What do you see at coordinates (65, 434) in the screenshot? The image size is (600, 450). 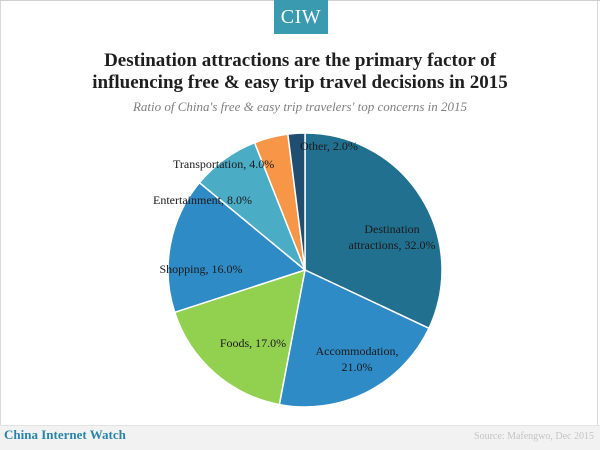 I see `footer-brand: China Internet Watch` at bounding box center [65, 434].